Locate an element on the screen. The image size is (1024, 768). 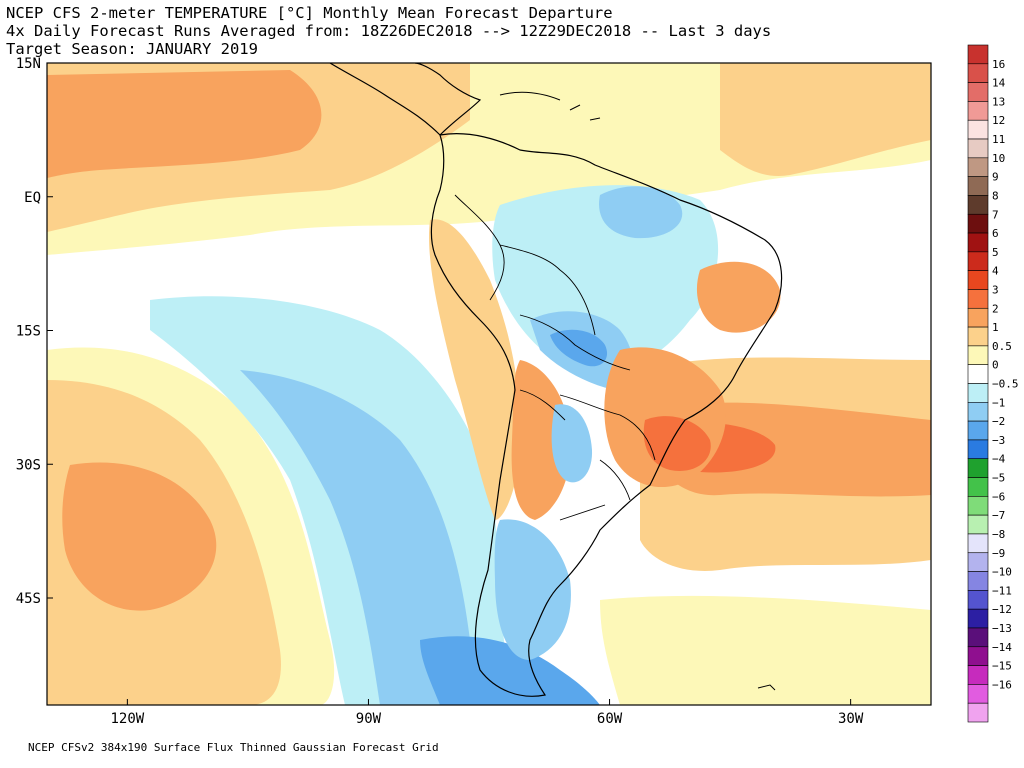
latitude-axis: 15N EQ 15S 30S 45S is located at coordinates (34, 331).